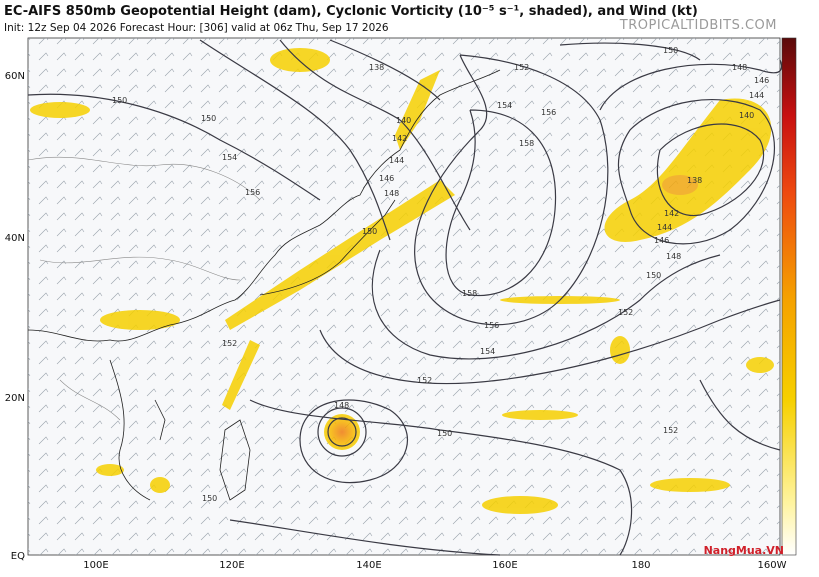 The image size is (819, 577). Describe the element at coordinates (744, 550) in the screenshot. I see `watermark: NangMua.VN` at that location.